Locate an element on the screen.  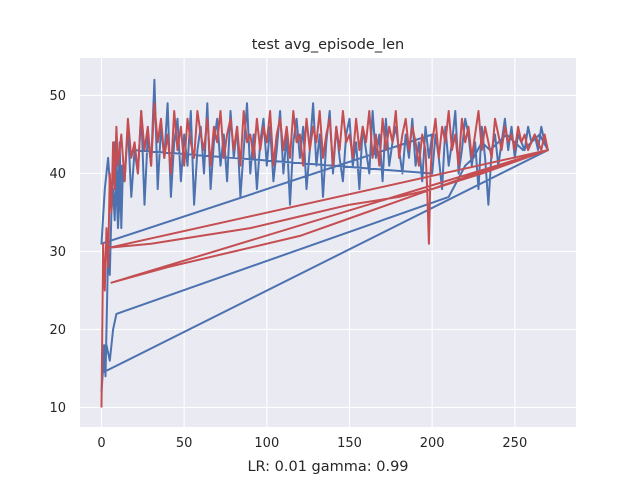
x-tick-label: 150 is located at coordinates (349, 443).